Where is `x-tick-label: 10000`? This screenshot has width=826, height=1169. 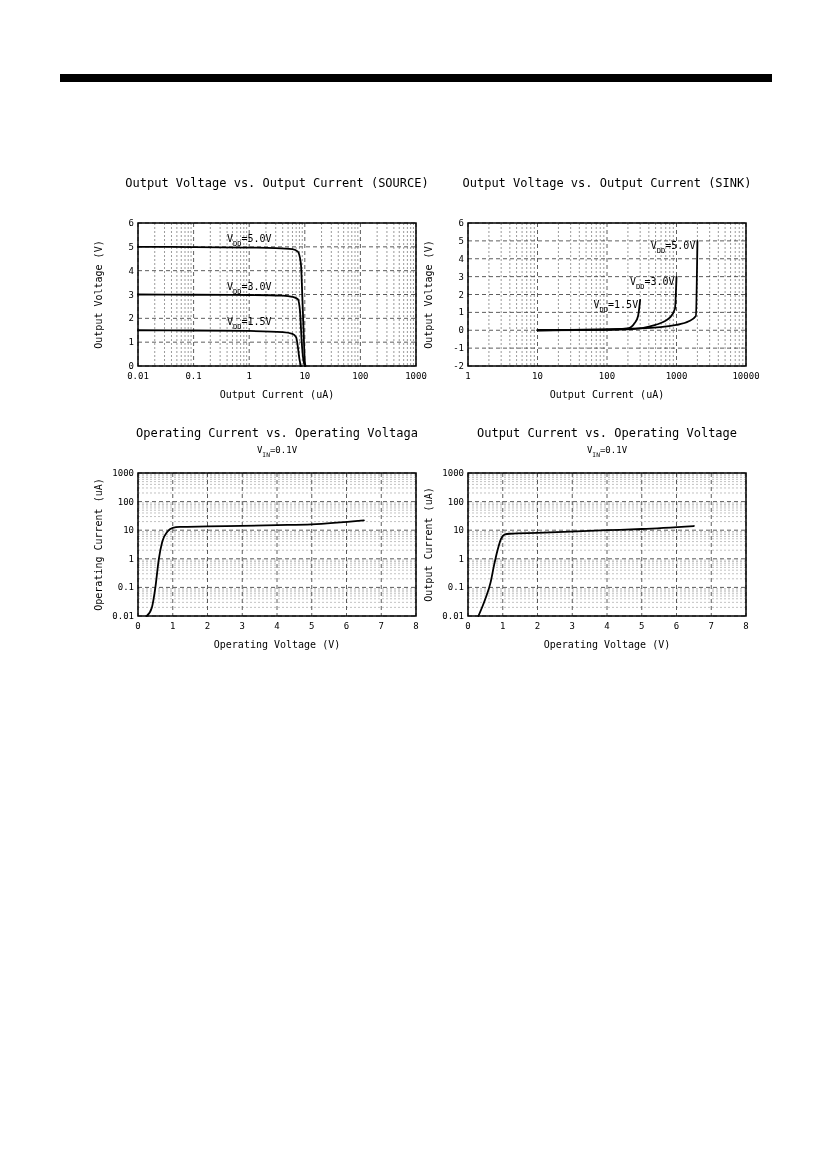
x-tick-label: 10000 is located at coordinates (746, 376).